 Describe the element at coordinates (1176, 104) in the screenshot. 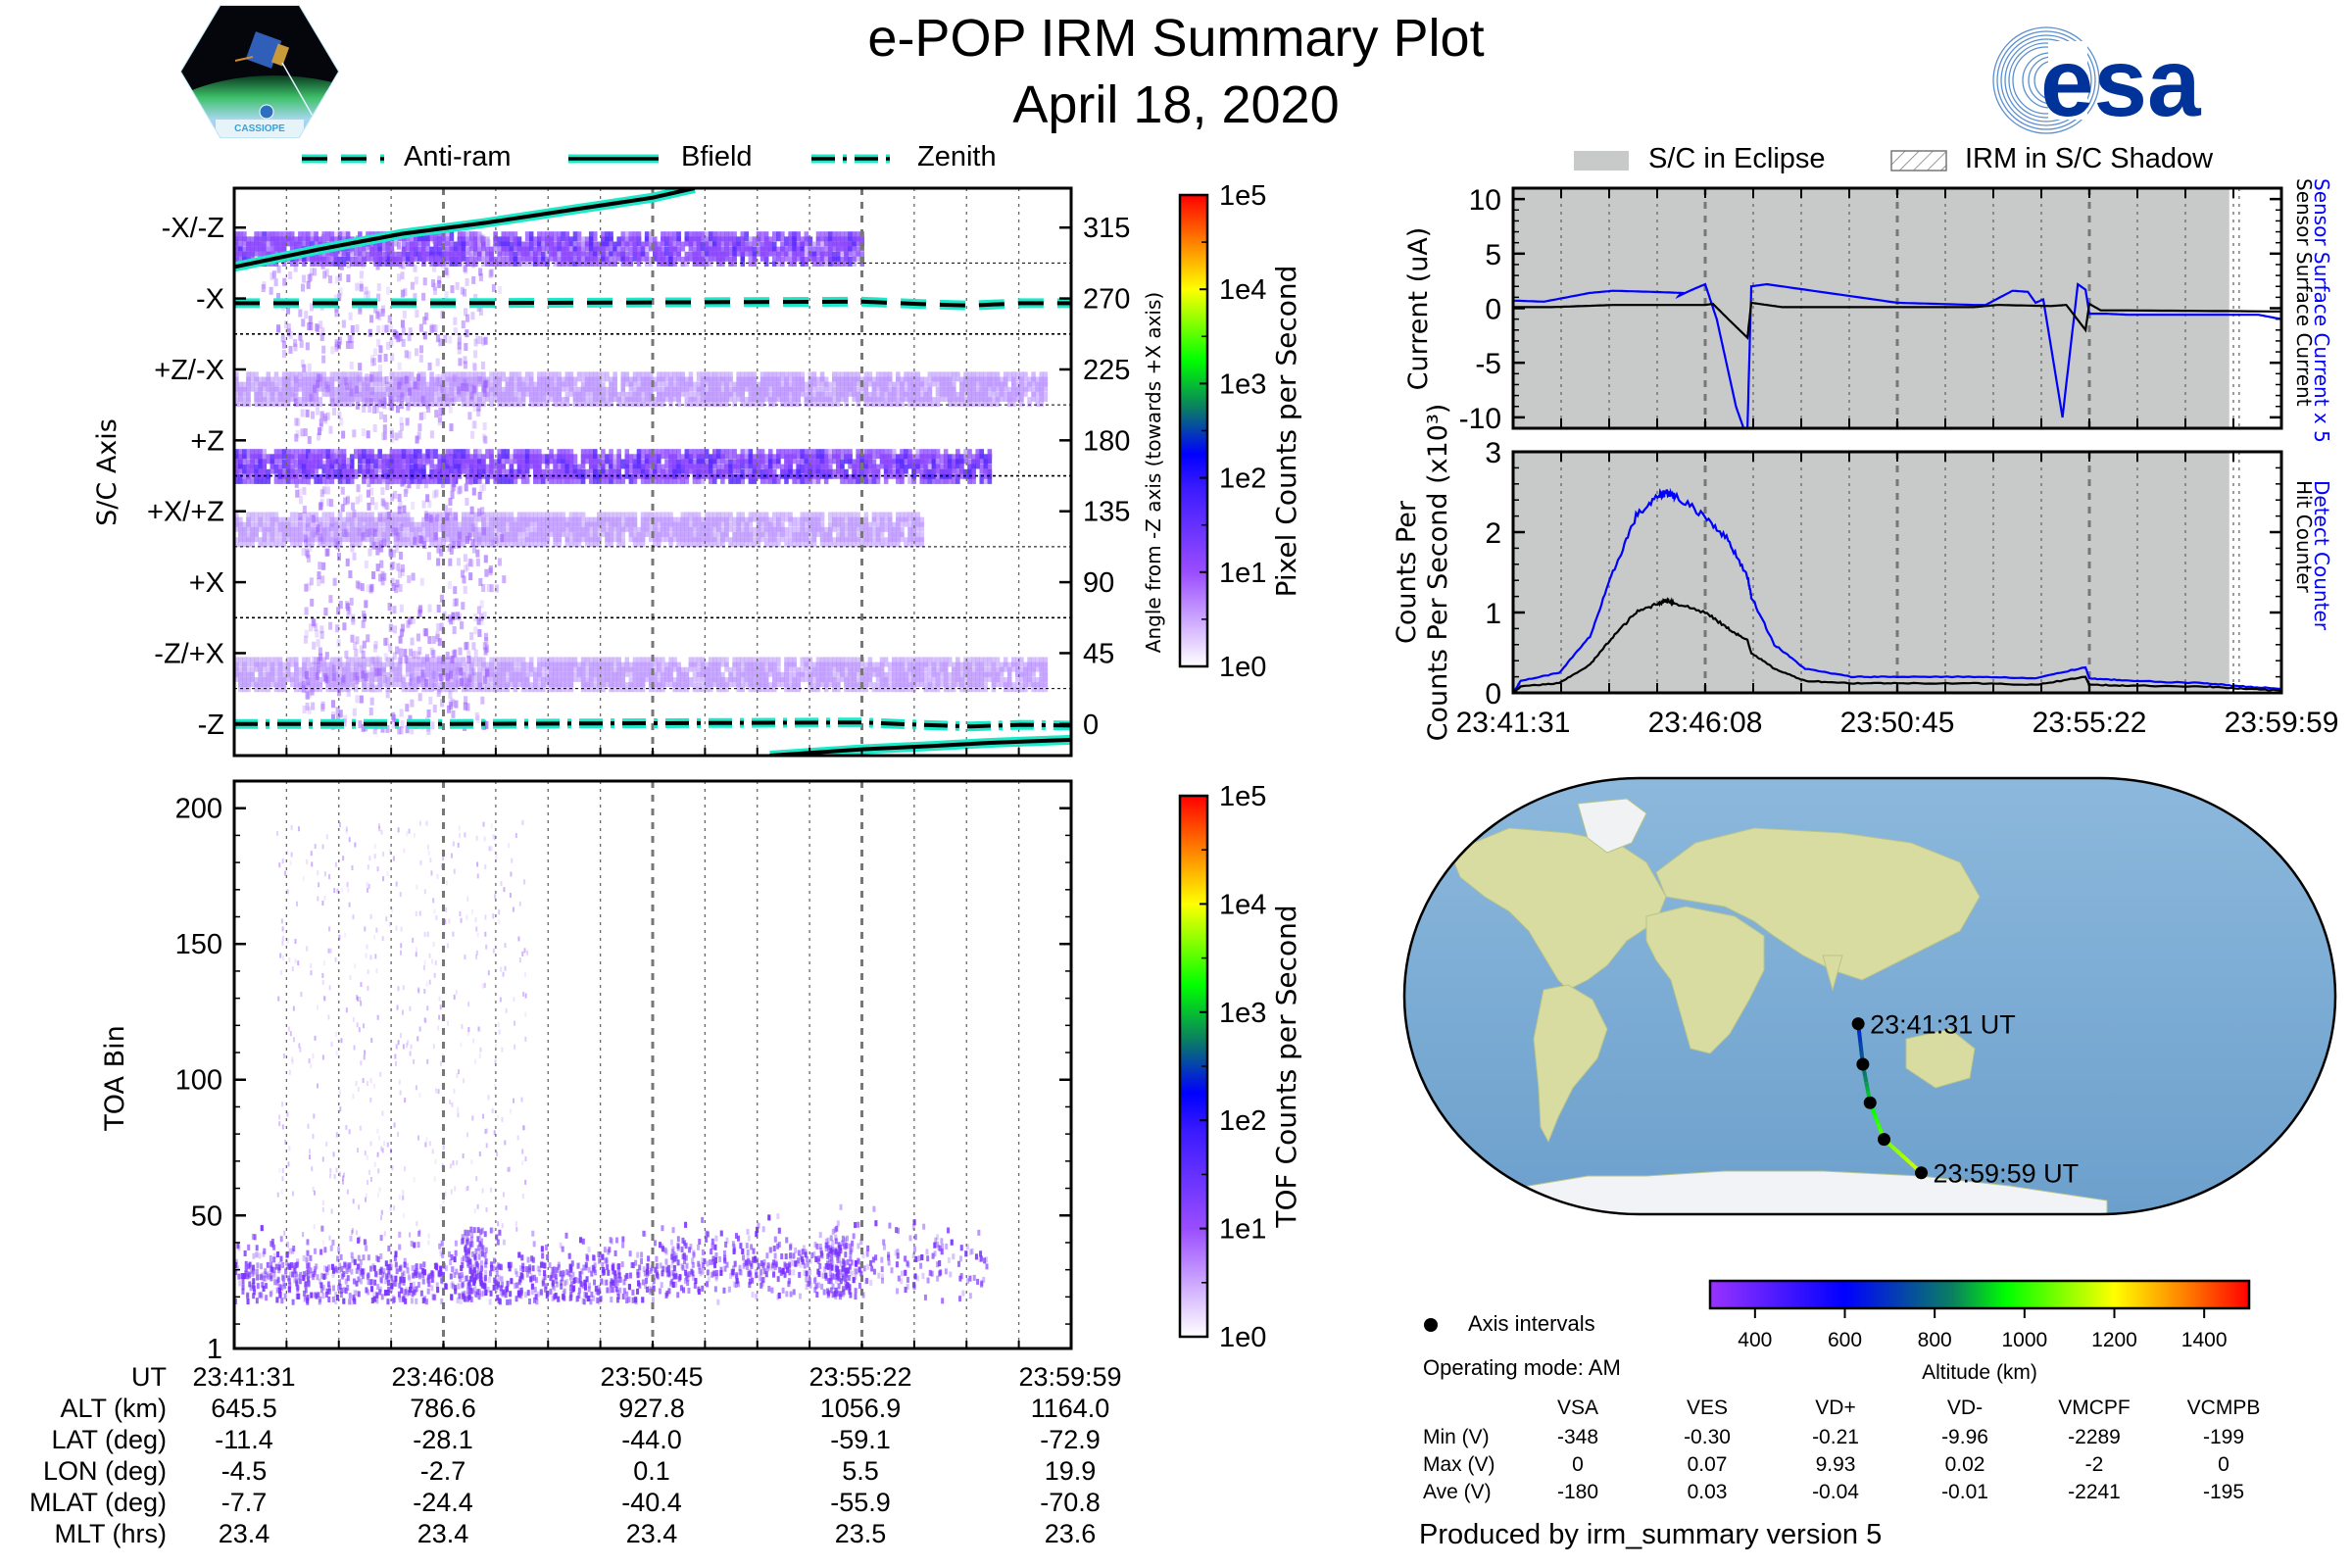

I see `plot-date: April 18, 2020` at that location.